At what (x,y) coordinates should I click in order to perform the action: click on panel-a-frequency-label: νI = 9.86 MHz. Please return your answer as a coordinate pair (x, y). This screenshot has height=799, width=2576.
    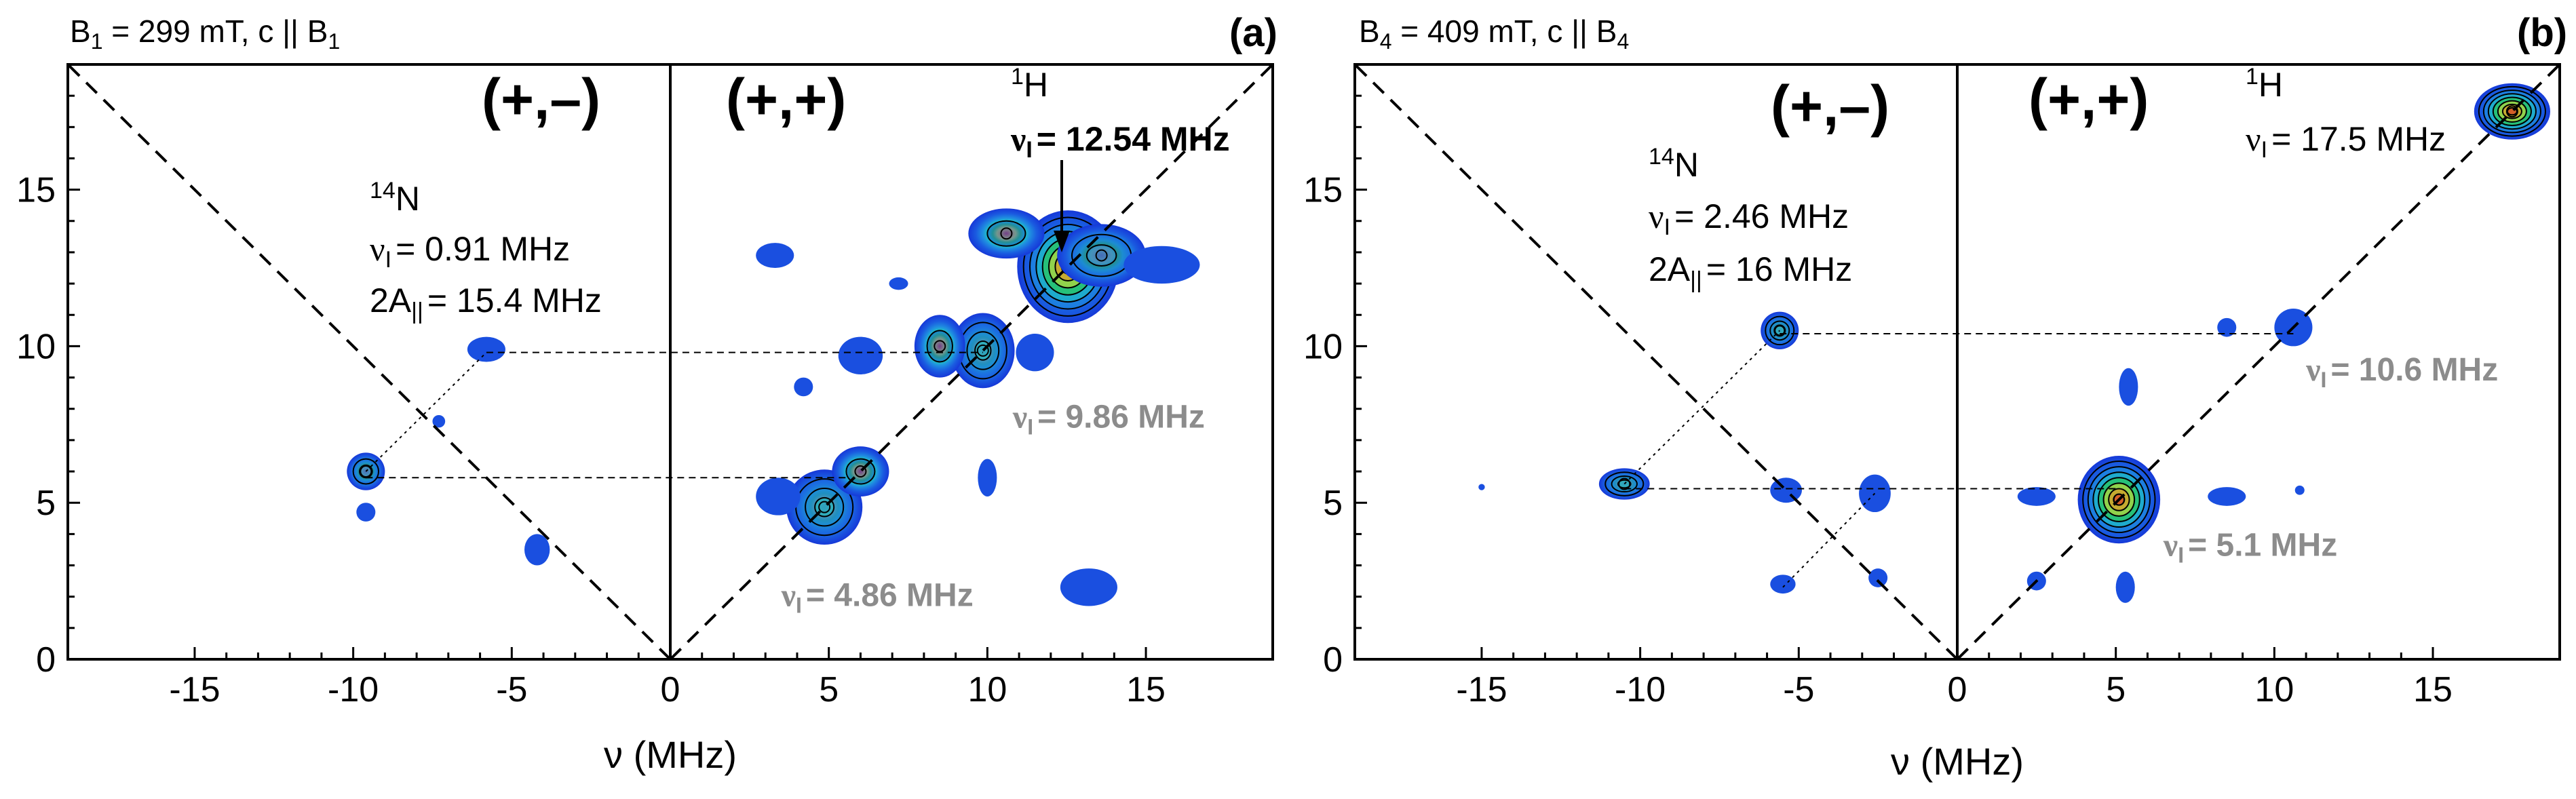
    Looking at the image, I should click on (1108, 419).